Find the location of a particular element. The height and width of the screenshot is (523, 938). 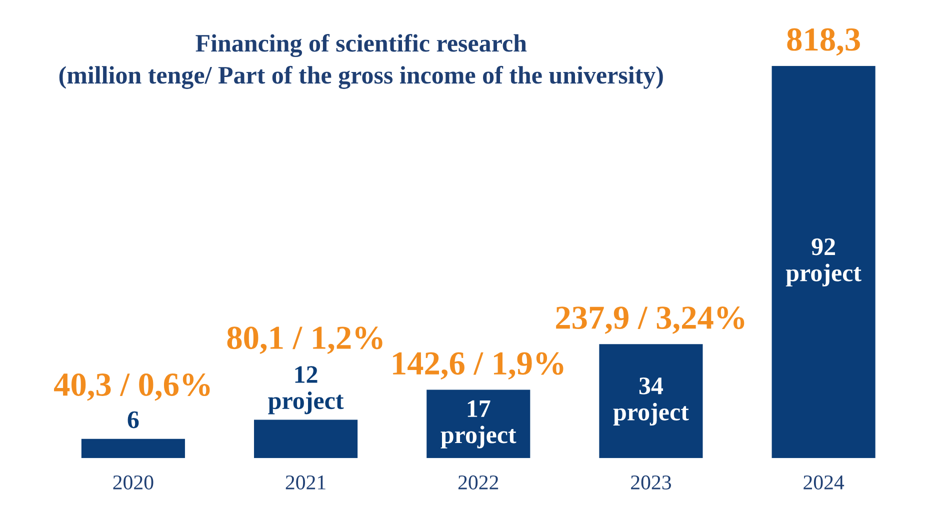

annotation: 17 project is located at coordinates (478, 424).